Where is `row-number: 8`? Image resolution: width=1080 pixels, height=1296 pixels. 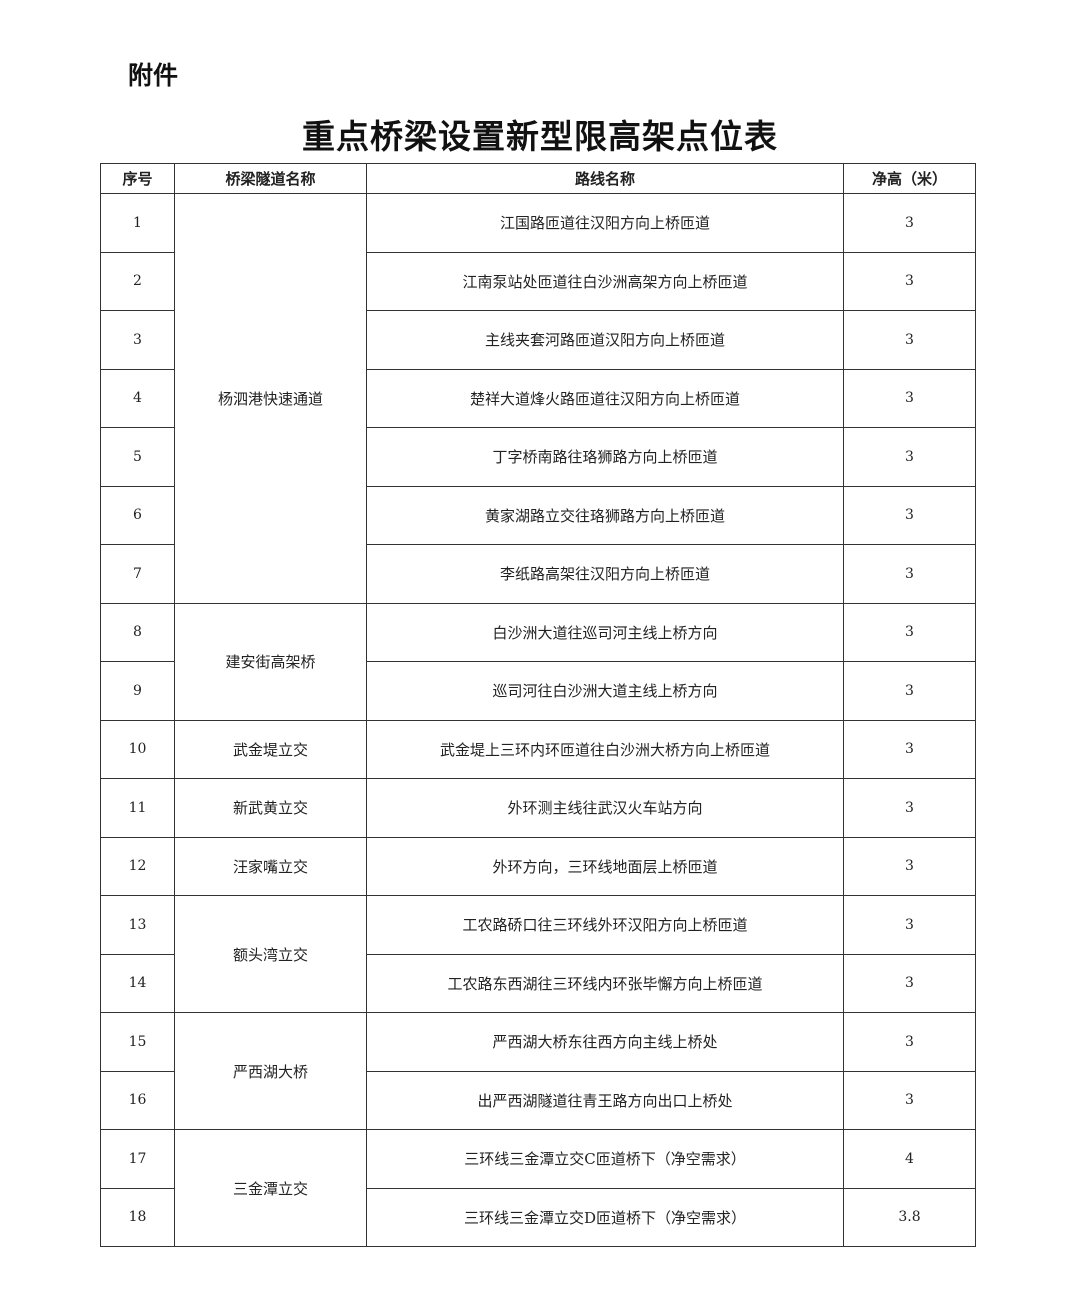 row-number: 8 is located at coordinates (137, 632).